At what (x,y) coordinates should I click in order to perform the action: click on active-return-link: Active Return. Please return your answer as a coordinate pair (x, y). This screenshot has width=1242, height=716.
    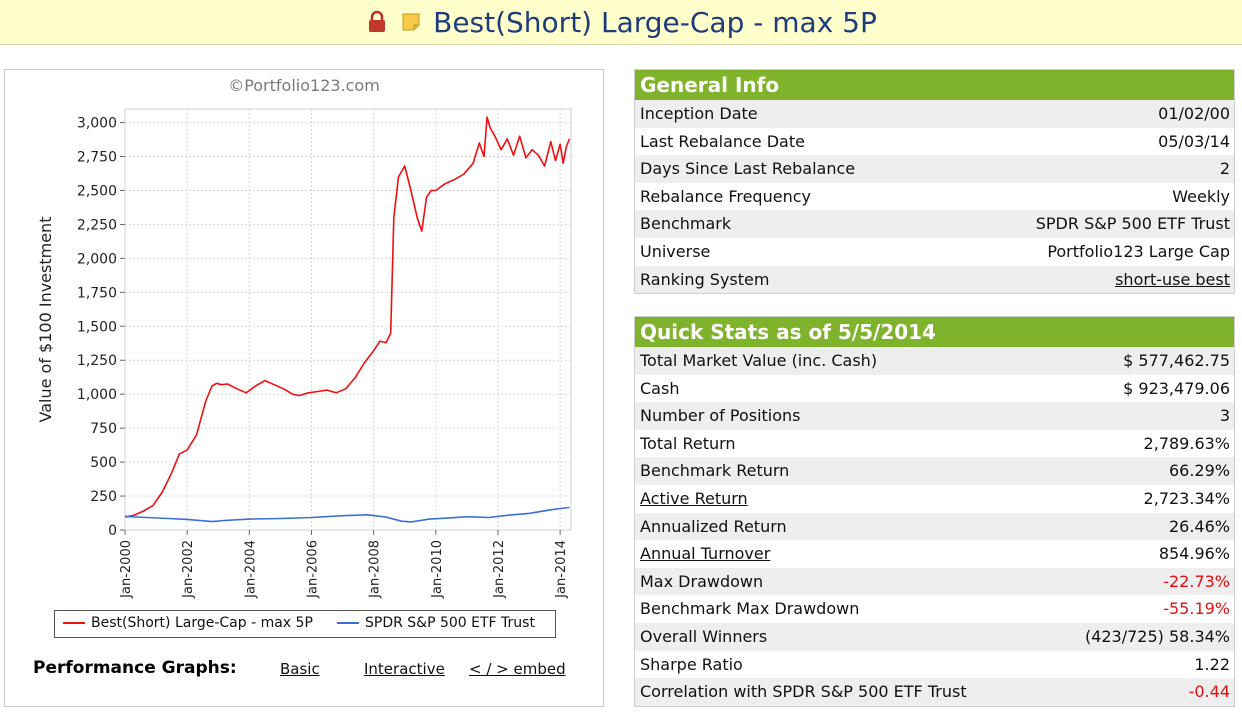
    Looking at the image, I should click on (694, 498).